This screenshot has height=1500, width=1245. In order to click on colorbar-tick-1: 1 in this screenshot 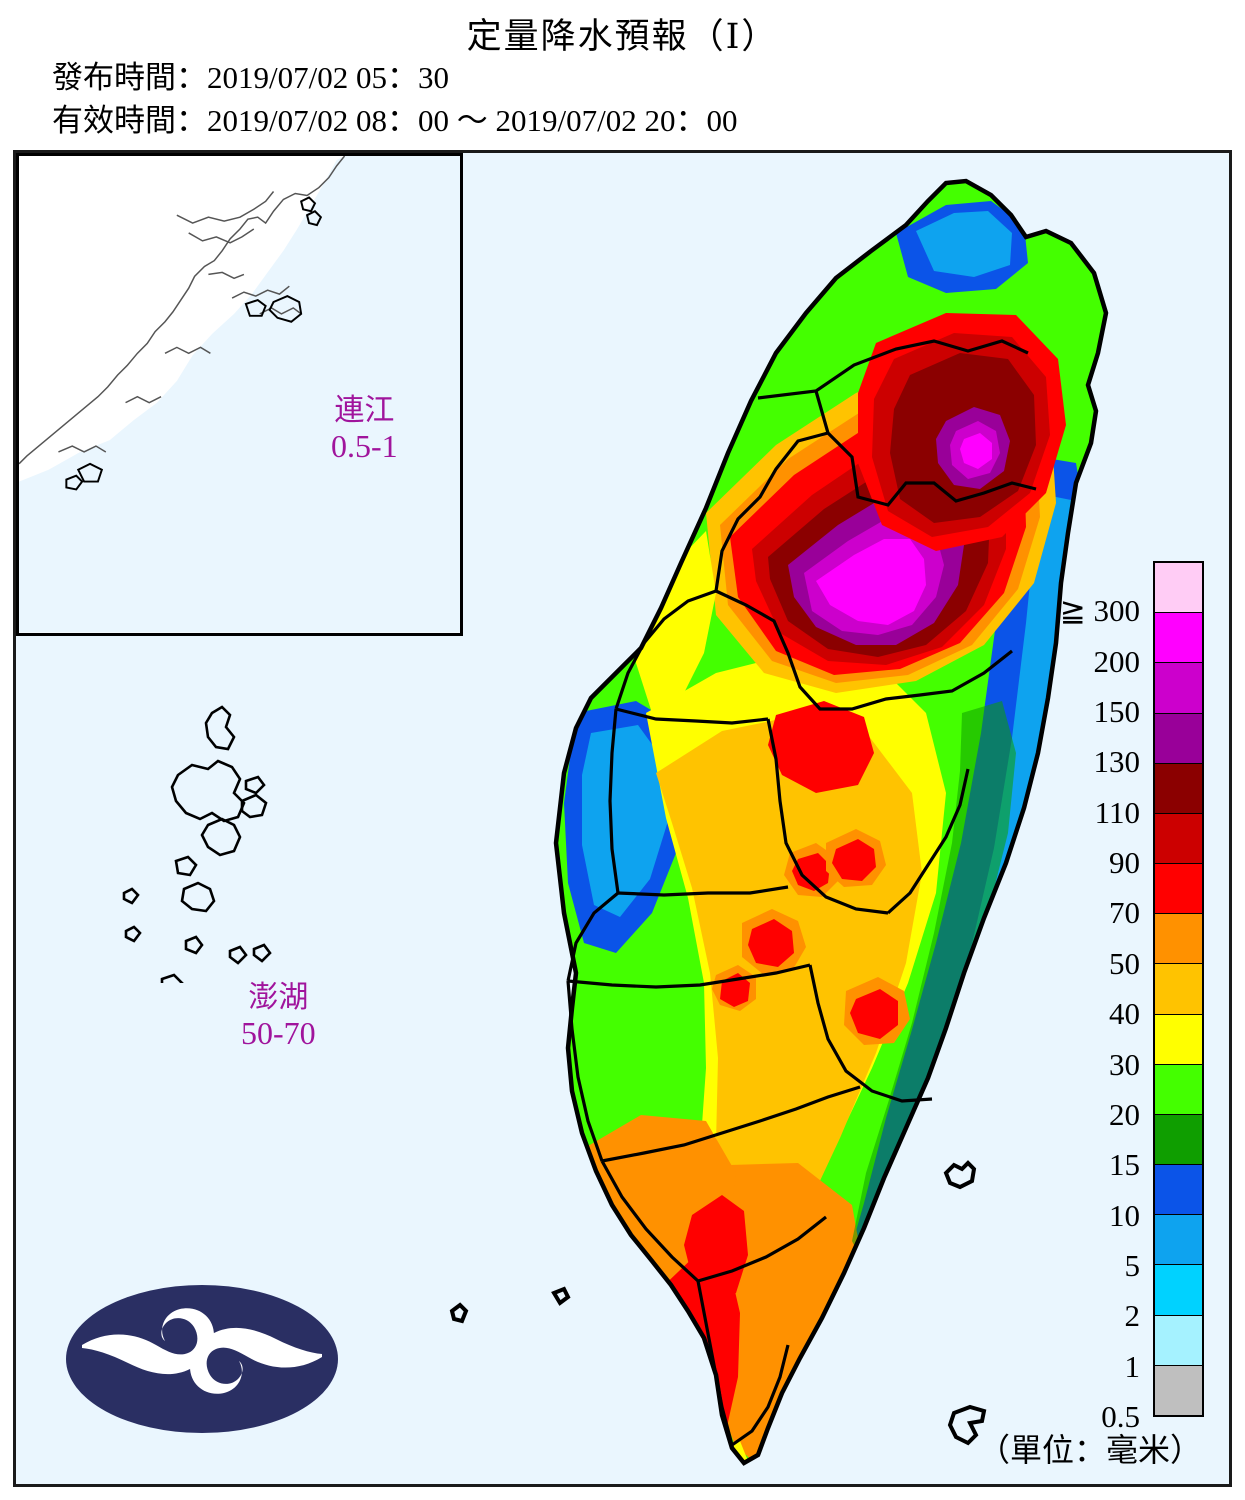, I will do `click(1132, 1366)`.